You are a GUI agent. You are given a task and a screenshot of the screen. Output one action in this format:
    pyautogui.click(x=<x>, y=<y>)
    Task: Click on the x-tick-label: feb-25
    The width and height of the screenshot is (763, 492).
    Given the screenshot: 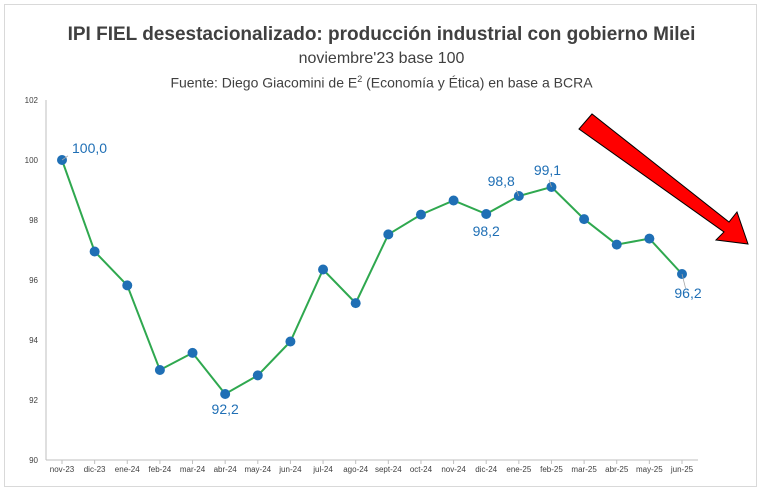 What is the action you would take?
    pyautogui.click(x=551, y=469)
    